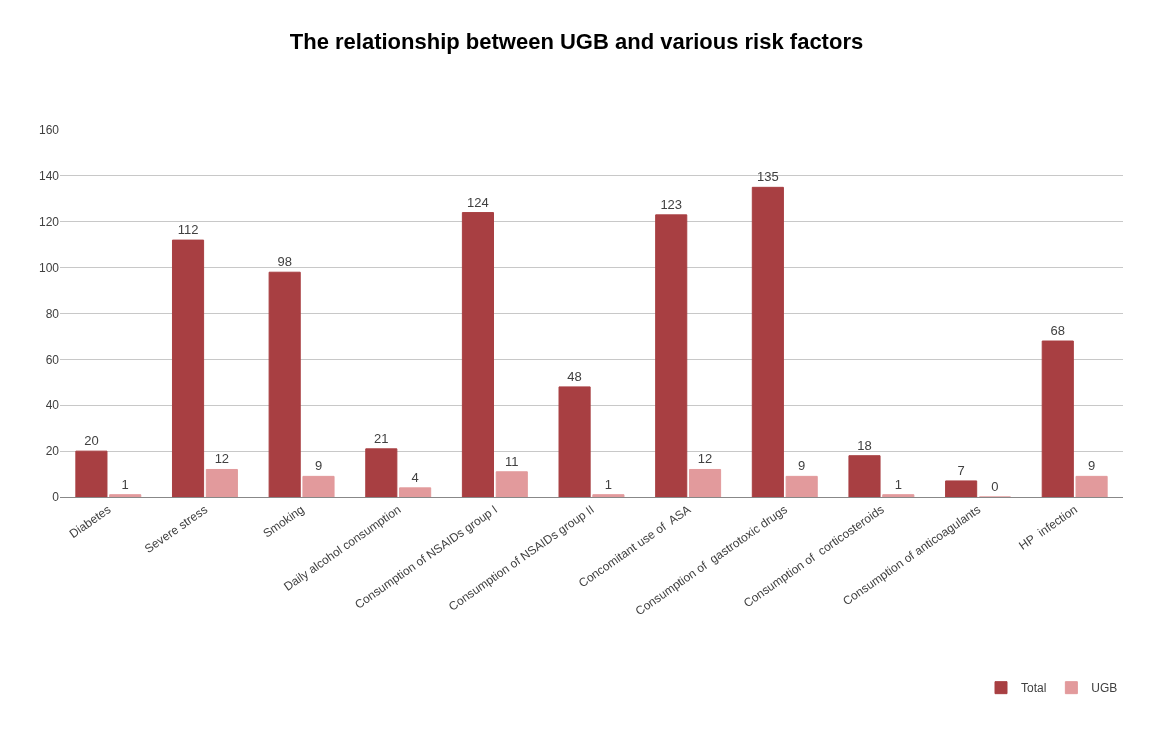 Image resolution: width=1153 pixels, height=747 pixels. What do you see at coordinates (52, 359) in the screenshot?
I see `y-tick-label: 60` at bounding box center [52, 359].